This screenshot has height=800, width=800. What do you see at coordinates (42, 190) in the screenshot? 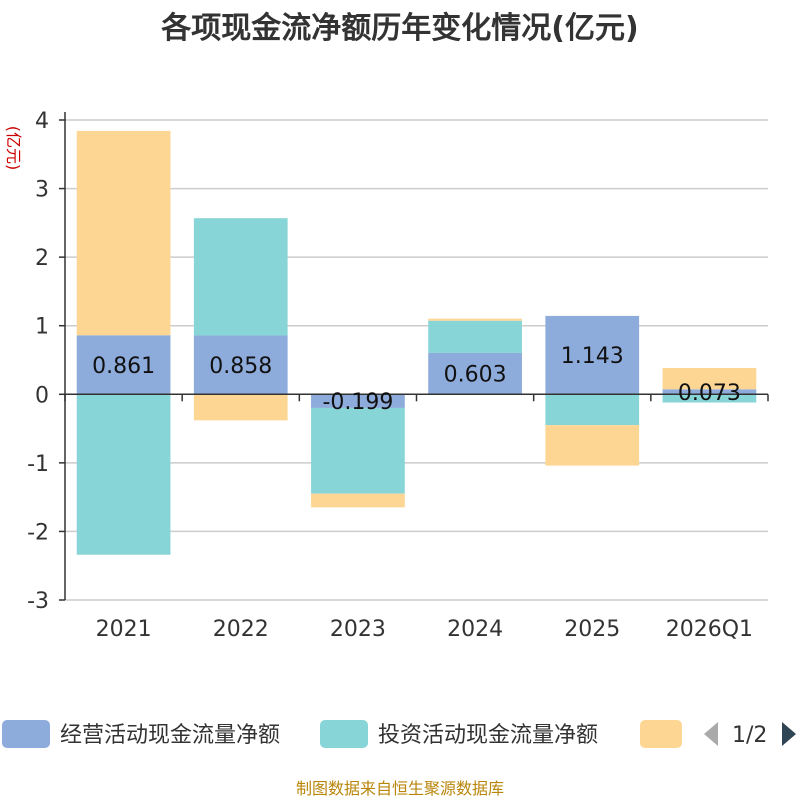
I see `y-tick-label: 3` at bounding box center [42, 190].